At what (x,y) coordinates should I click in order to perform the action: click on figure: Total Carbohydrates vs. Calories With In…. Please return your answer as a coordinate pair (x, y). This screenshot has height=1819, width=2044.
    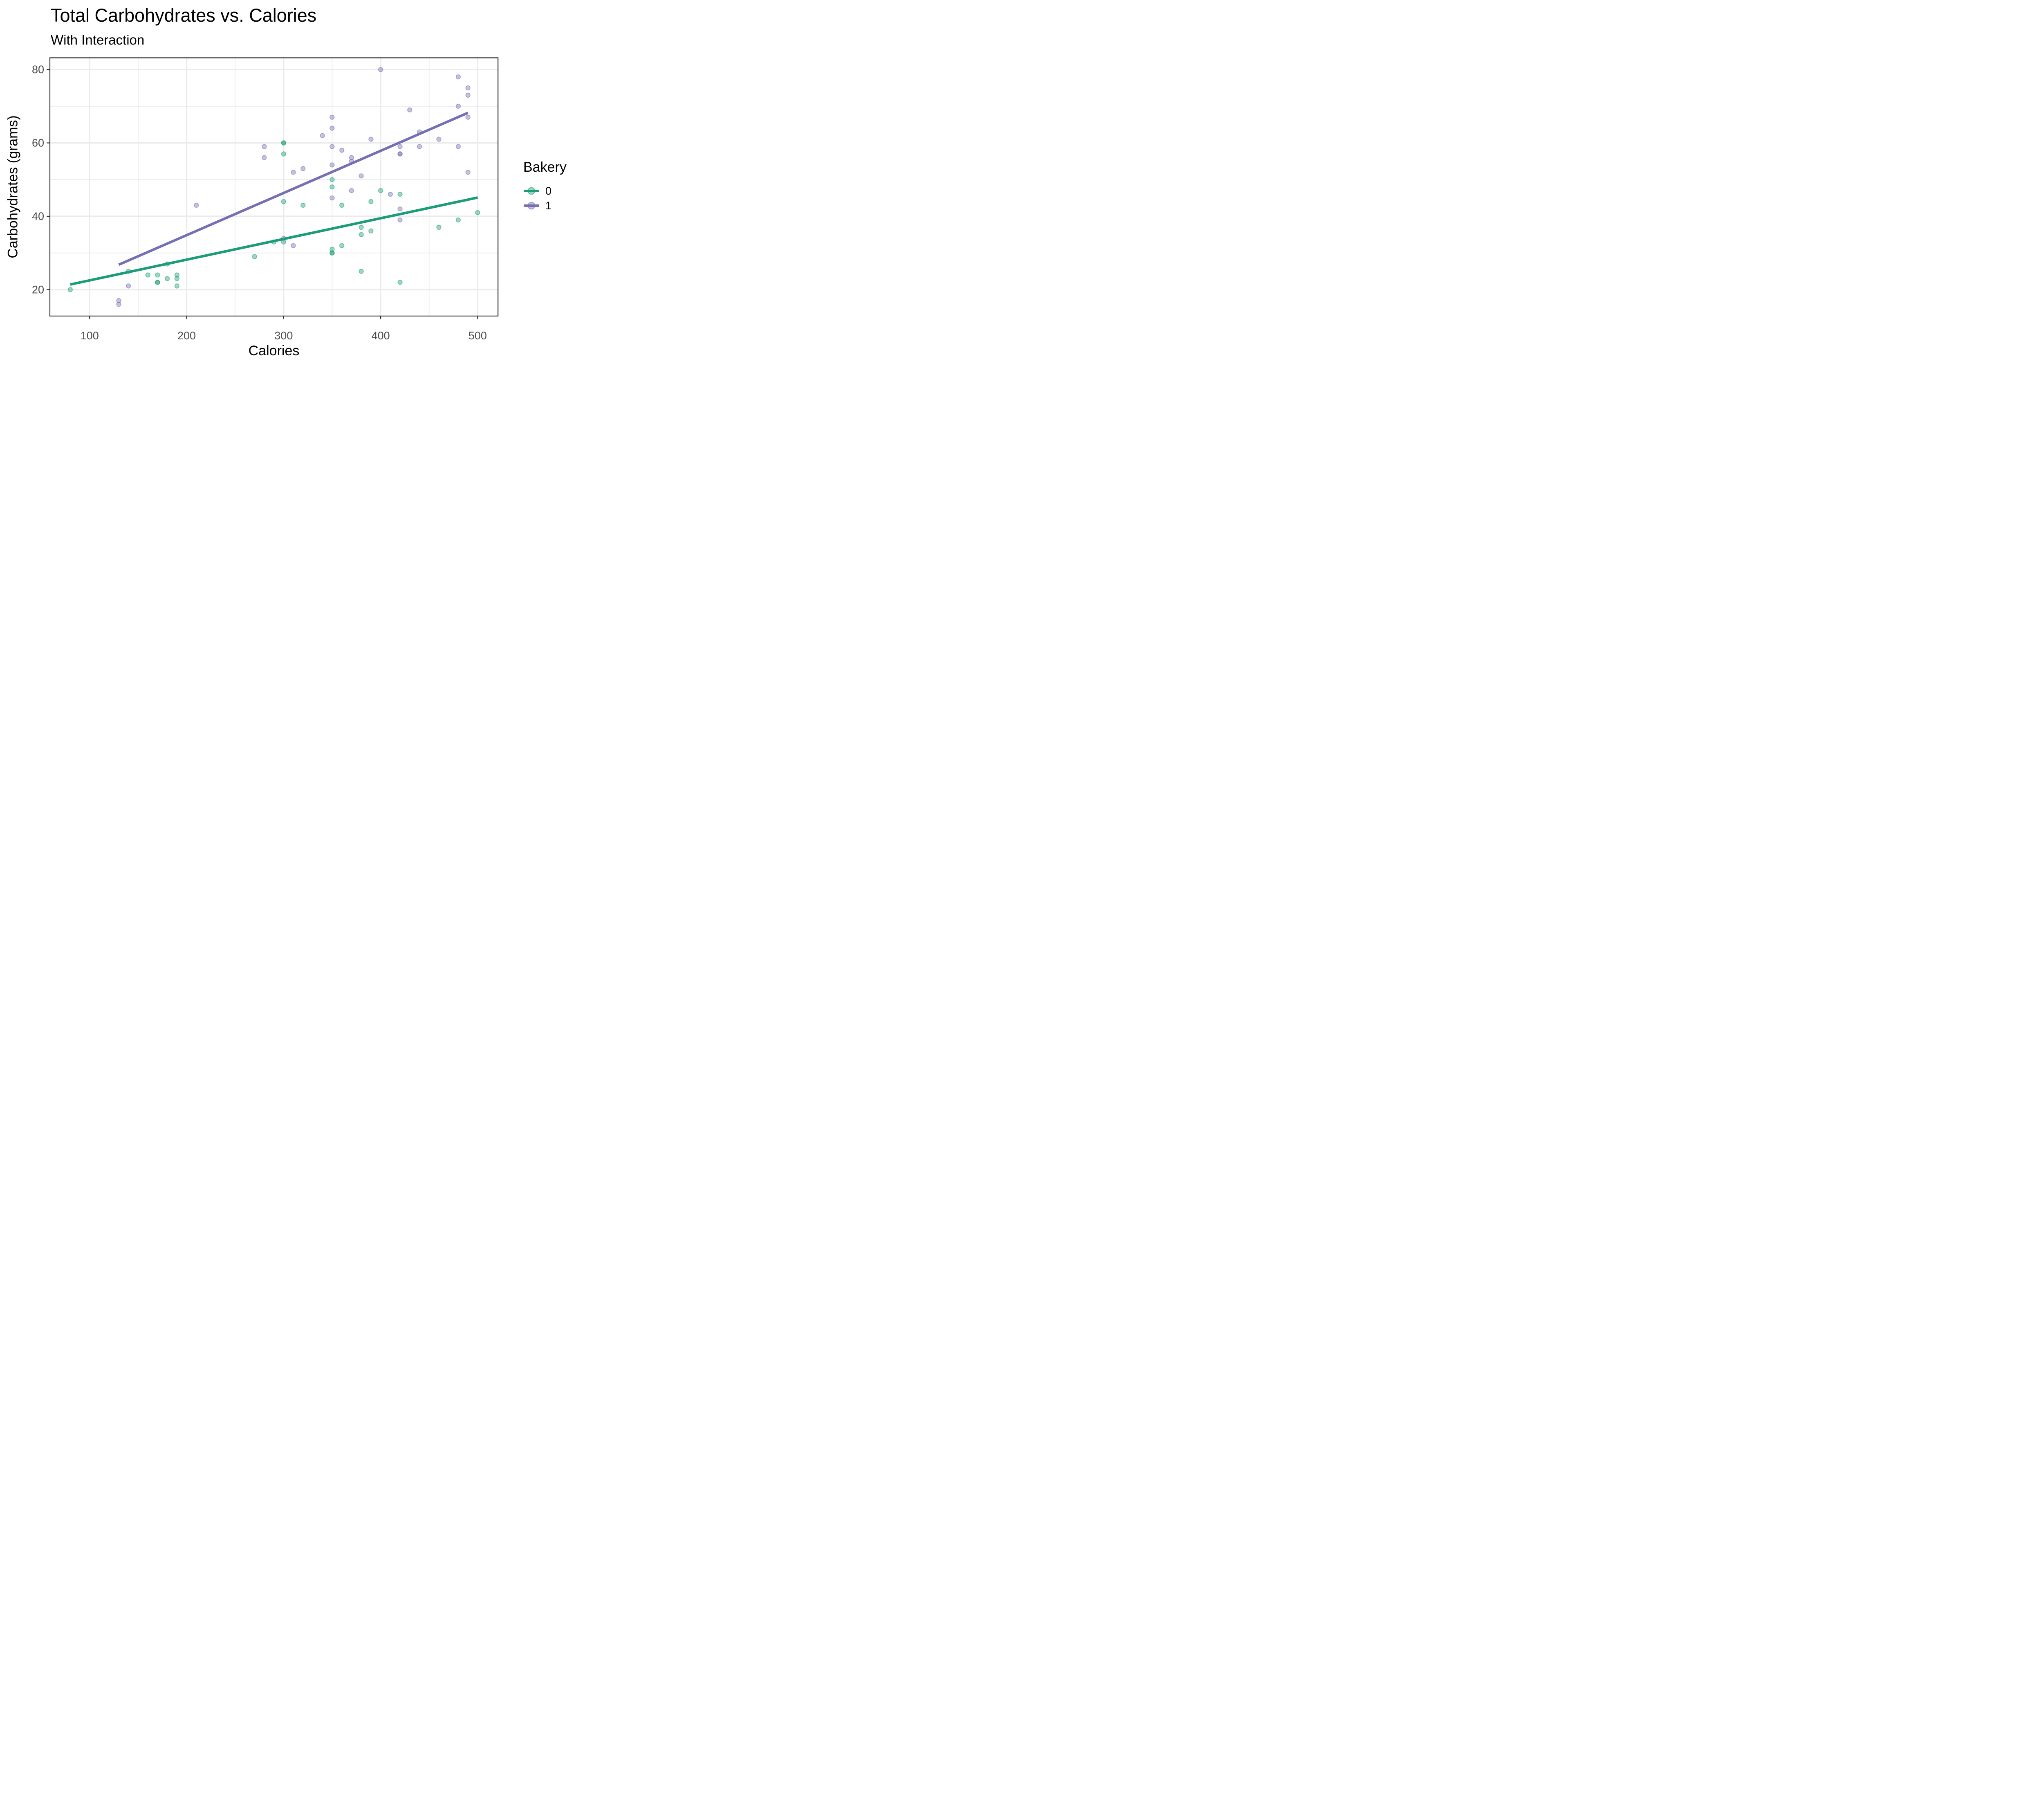
    Looking at the image, I should click on (294, 182).